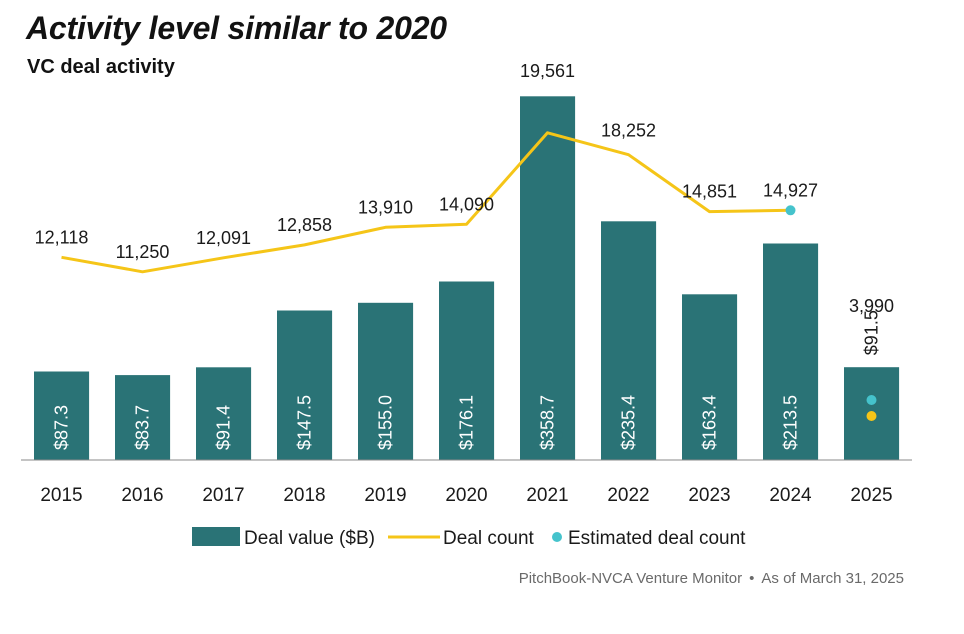  Describe the element at coordinates (142, 495) in the screenshot. I see `x-tick-2016: 2016` at that location.